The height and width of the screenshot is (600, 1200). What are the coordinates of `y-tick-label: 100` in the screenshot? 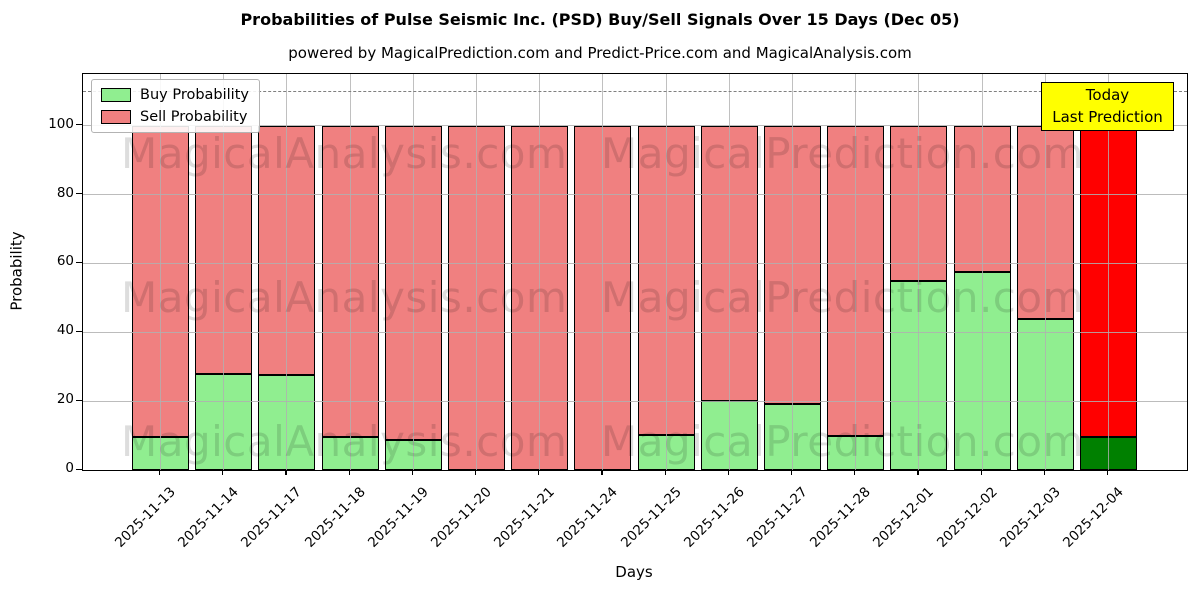 It's located at (61, 123).